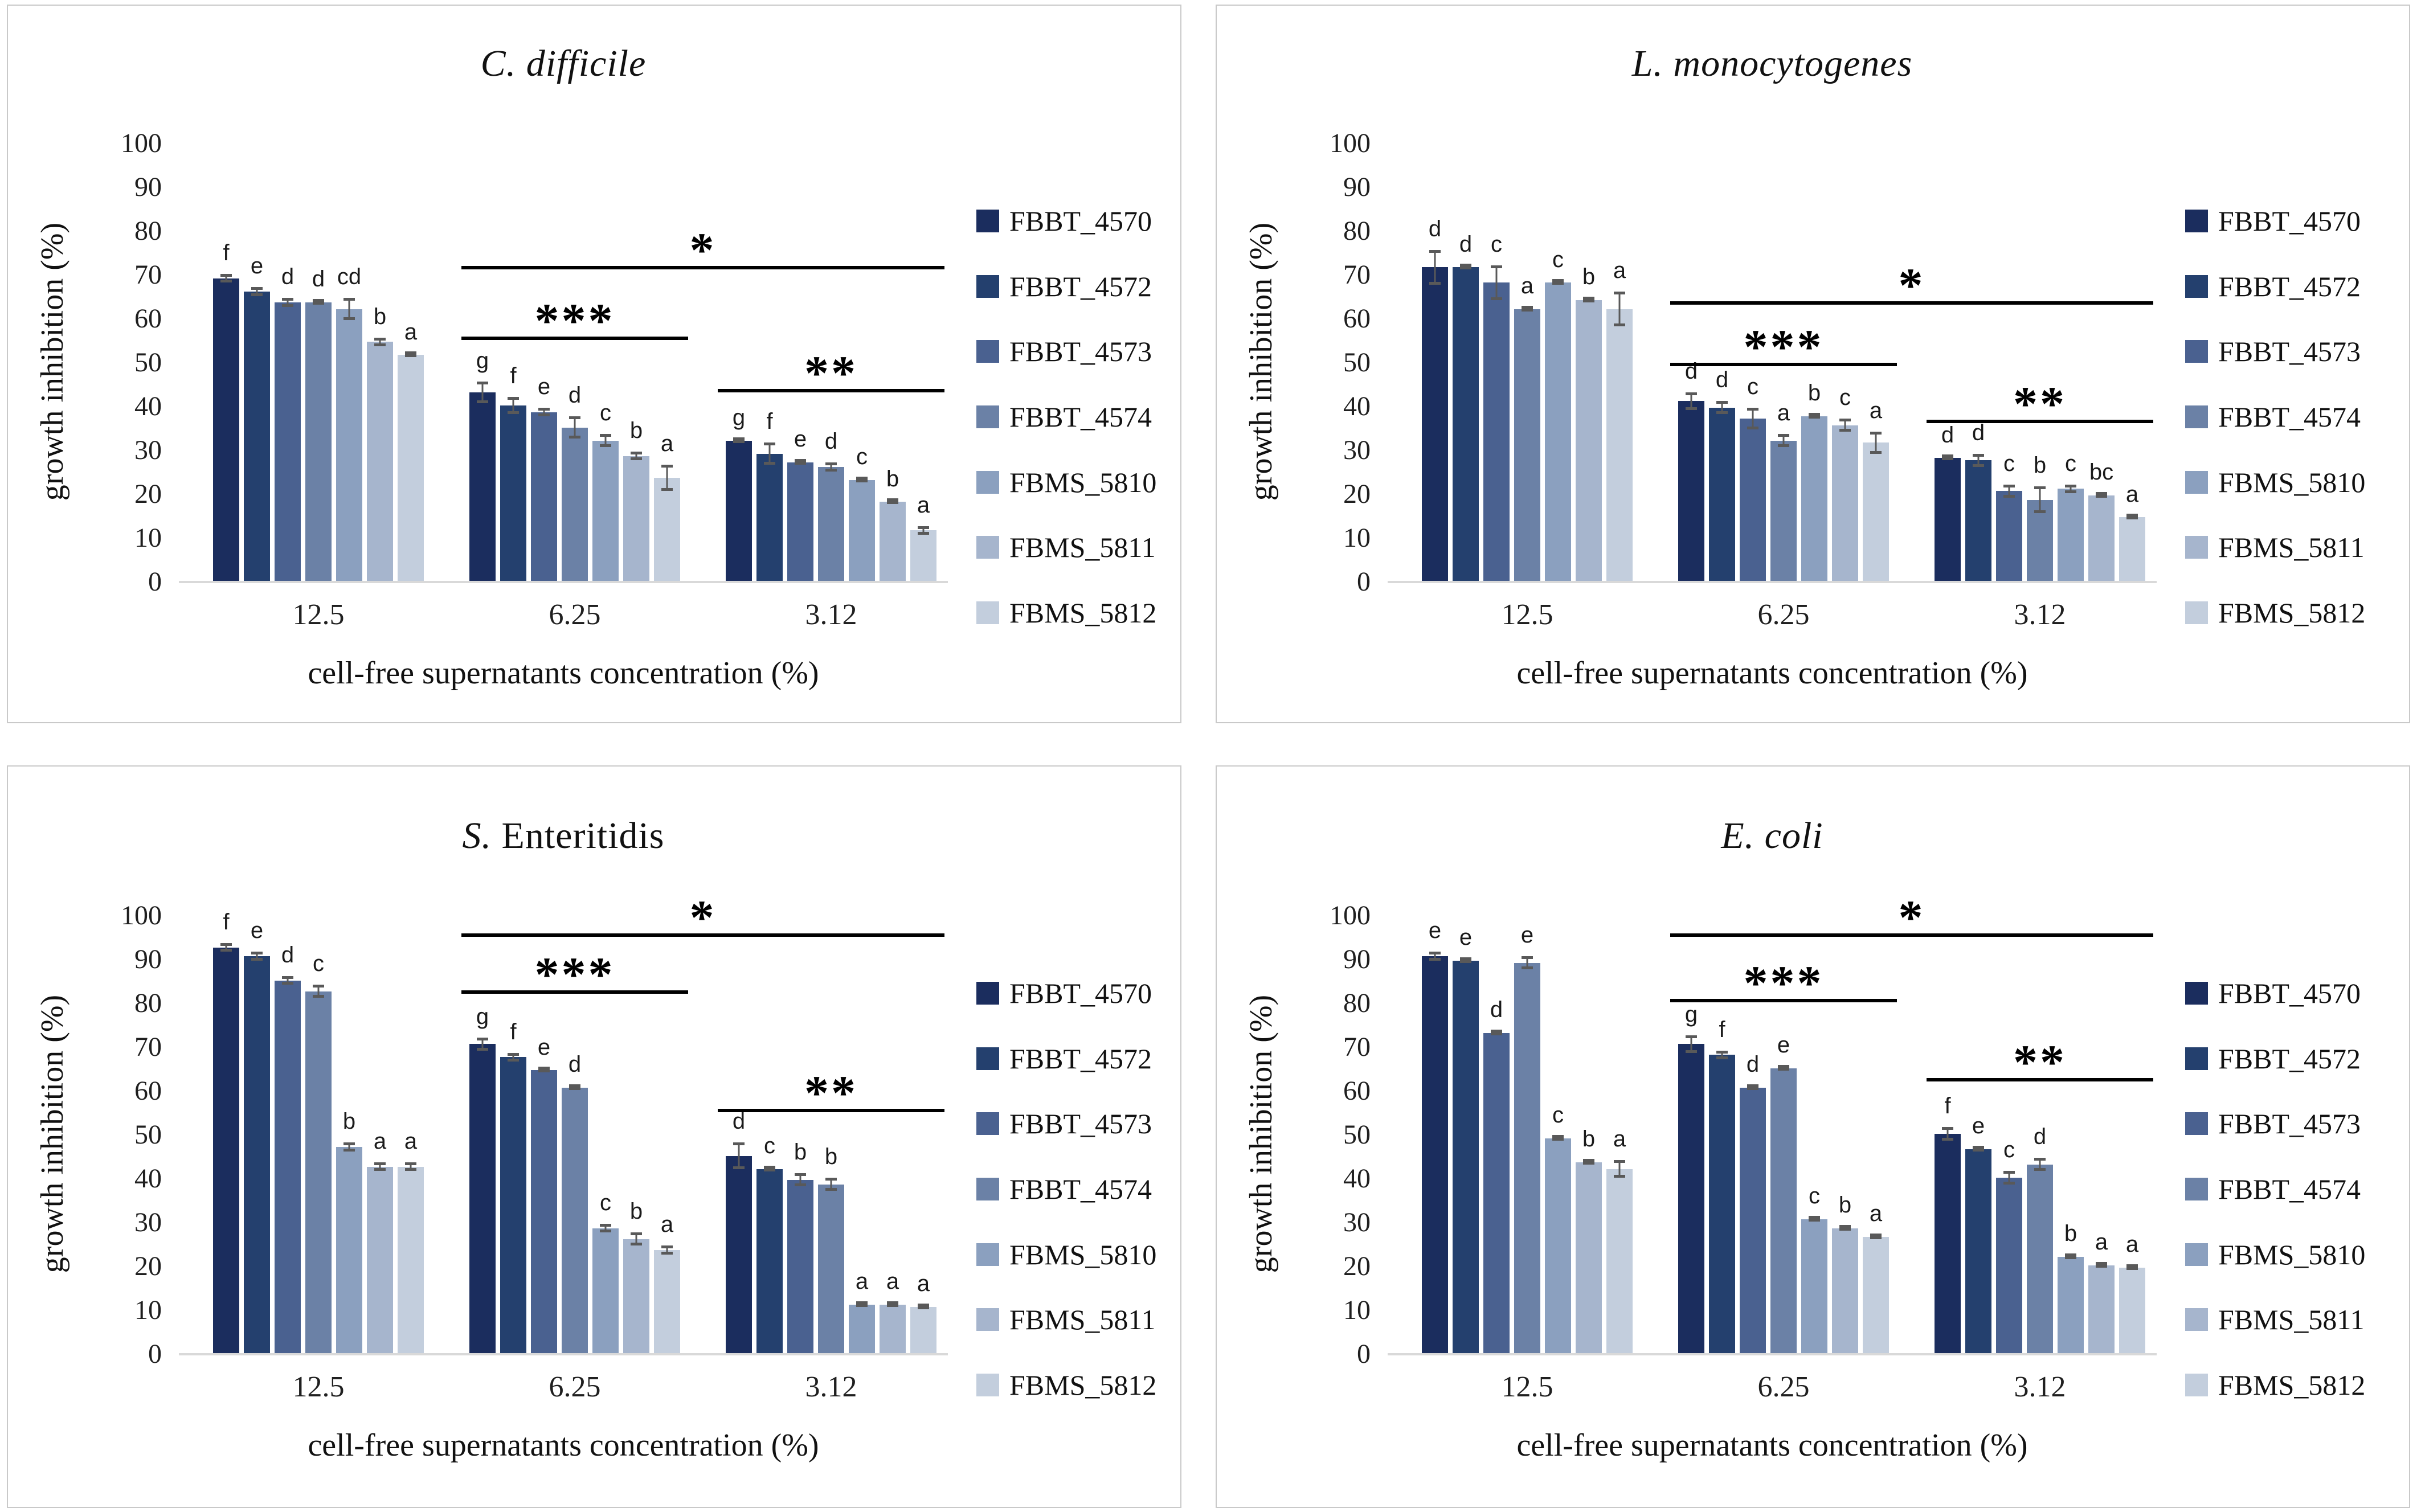  Describe the element at coordinates (574, 974) in the screenshot. I see `significance-stars: ***` at that location.